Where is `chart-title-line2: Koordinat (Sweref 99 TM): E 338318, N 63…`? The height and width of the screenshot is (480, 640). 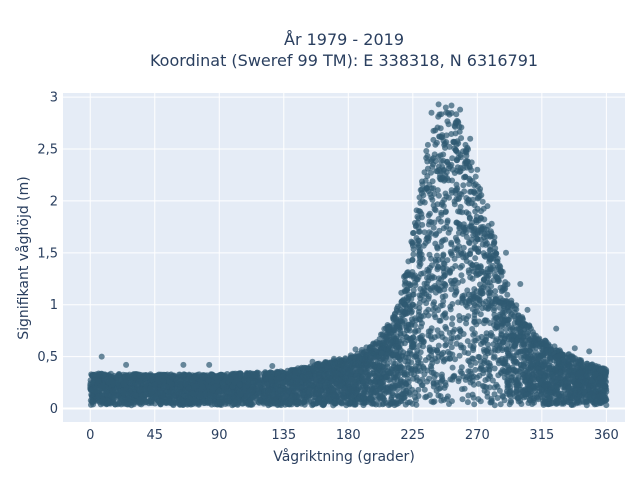
chart-title-line2: Koordinat (Sweref 99 TM): E 338318, N 63… is located at coordinates (344, 60).